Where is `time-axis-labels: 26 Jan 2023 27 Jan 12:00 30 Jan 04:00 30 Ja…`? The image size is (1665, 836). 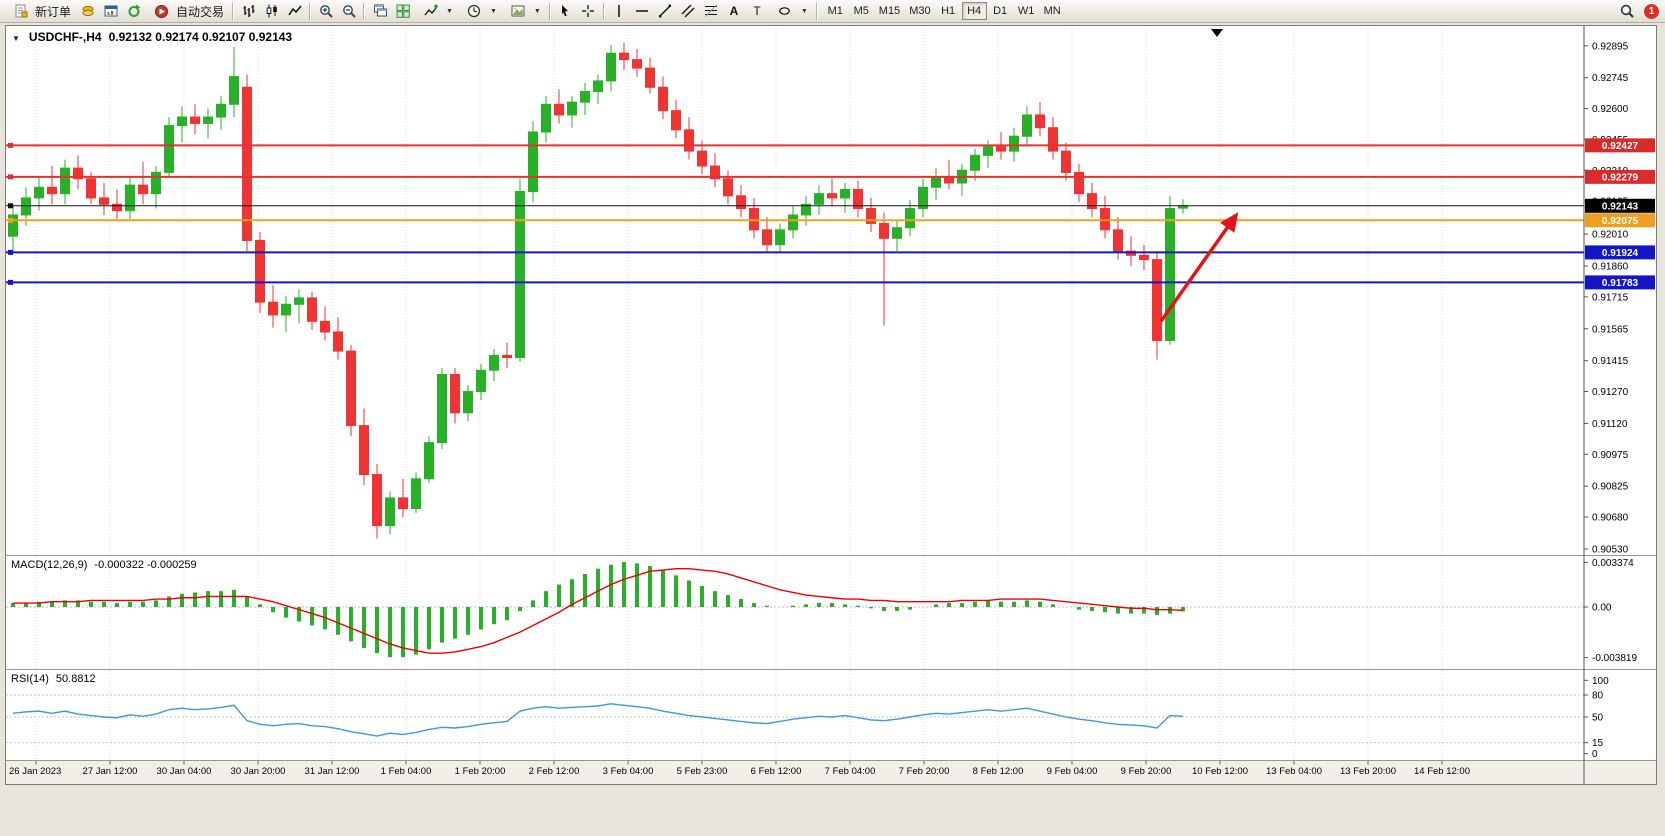
time-axis-labels: 26 Jan 2023 27 Jan 12:00 30 Jan 04:00 30 Ja… is located at coordinates (739, 769).